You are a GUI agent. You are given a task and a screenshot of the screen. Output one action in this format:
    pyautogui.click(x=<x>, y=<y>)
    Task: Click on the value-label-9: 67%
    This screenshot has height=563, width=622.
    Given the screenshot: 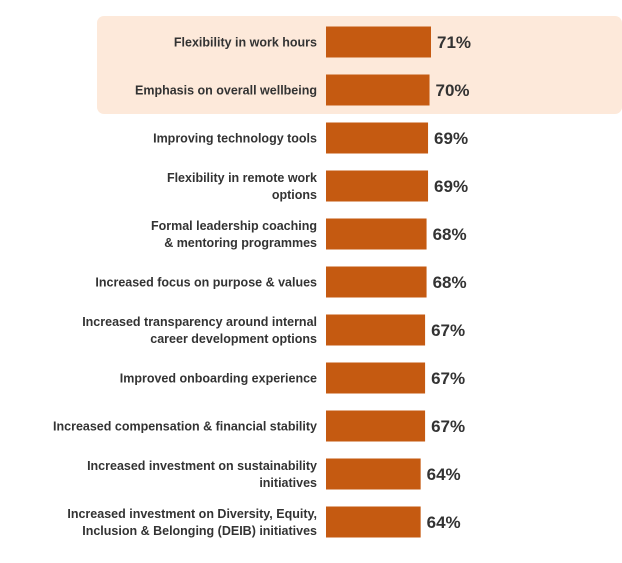 What is the action you would take?
    pyautogui.click(x=448, y=426)
    